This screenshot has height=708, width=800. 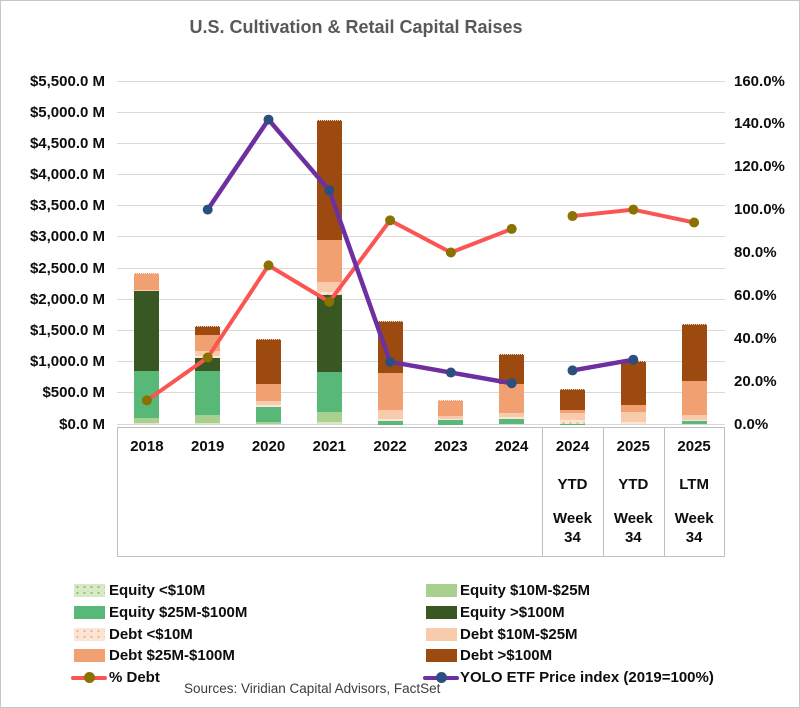 I want to click on legend-swatch-debt_gt100, so click(x=441, y=656).